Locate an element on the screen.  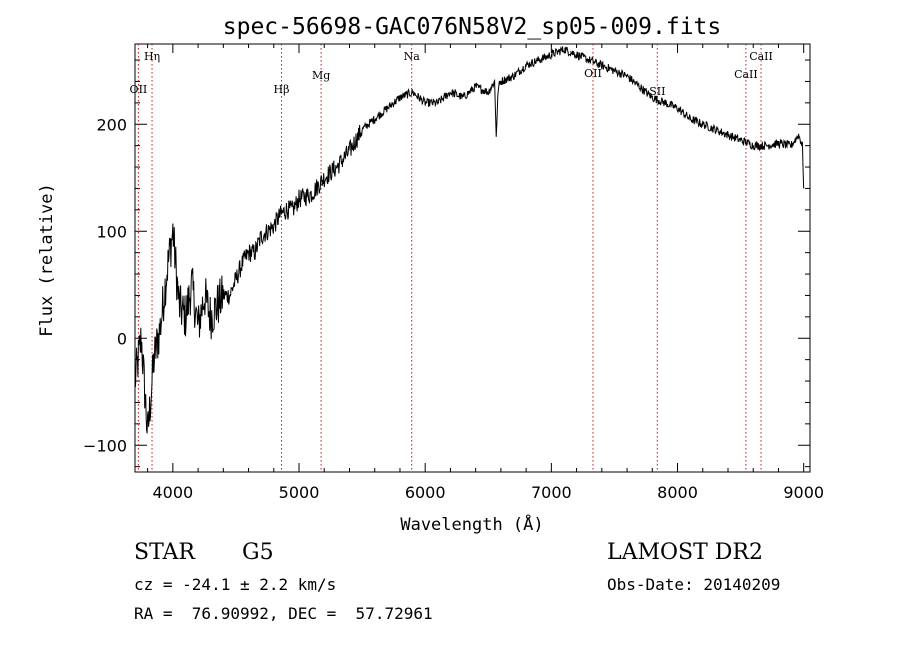
y-tick-label: 100 is located at coordinates (111, 231).